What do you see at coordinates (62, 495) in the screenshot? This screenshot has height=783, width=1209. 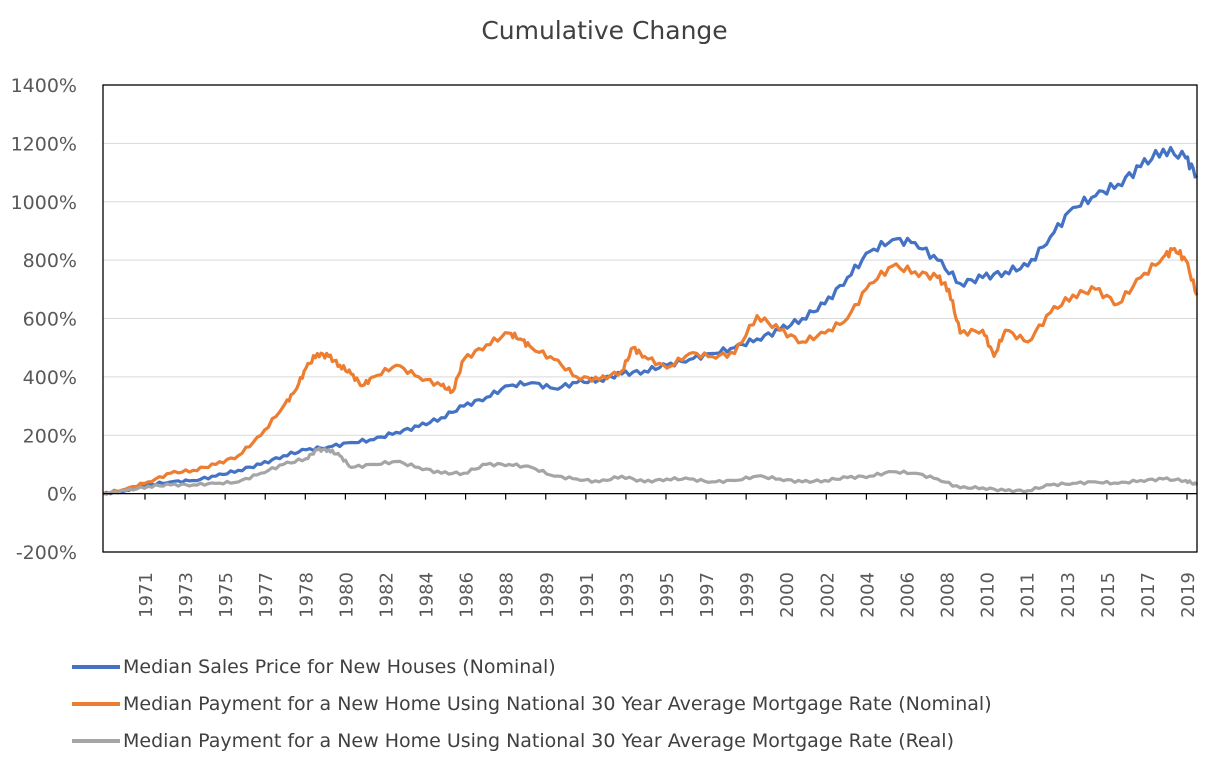 I see `y-tick-label: 0%` at bounding box center [62, 495].